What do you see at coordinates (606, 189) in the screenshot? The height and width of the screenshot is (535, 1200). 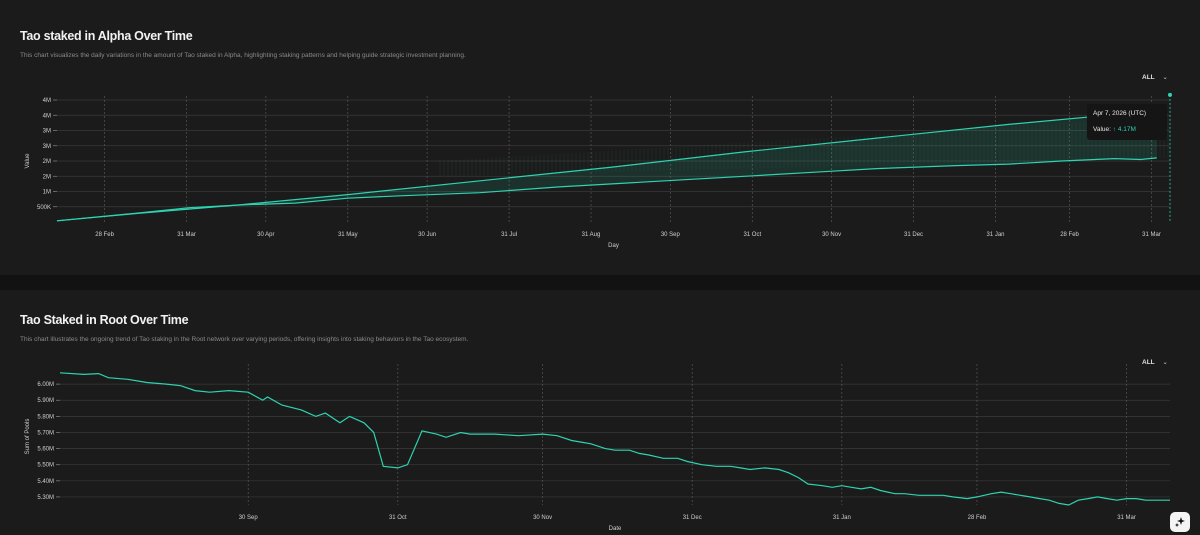 I see `alpha-series-line-lower` at bounding box center [606, 189].